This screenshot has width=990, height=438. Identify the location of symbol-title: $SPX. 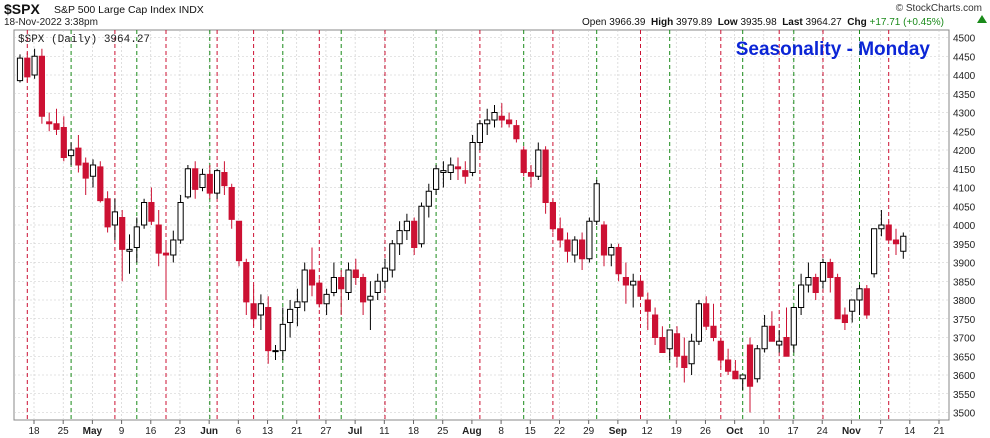
(22, 9).